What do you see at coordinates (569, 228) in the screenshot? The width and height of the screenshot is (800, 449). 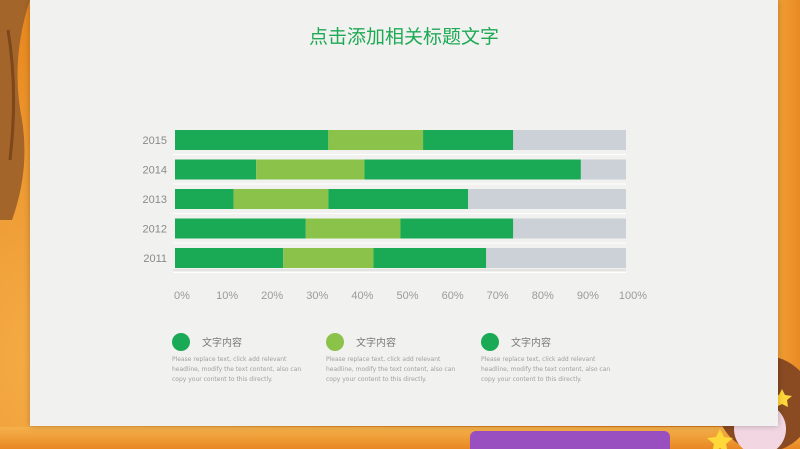 I see `bar-2012-segment-gray` at bounding box center [569, 228].